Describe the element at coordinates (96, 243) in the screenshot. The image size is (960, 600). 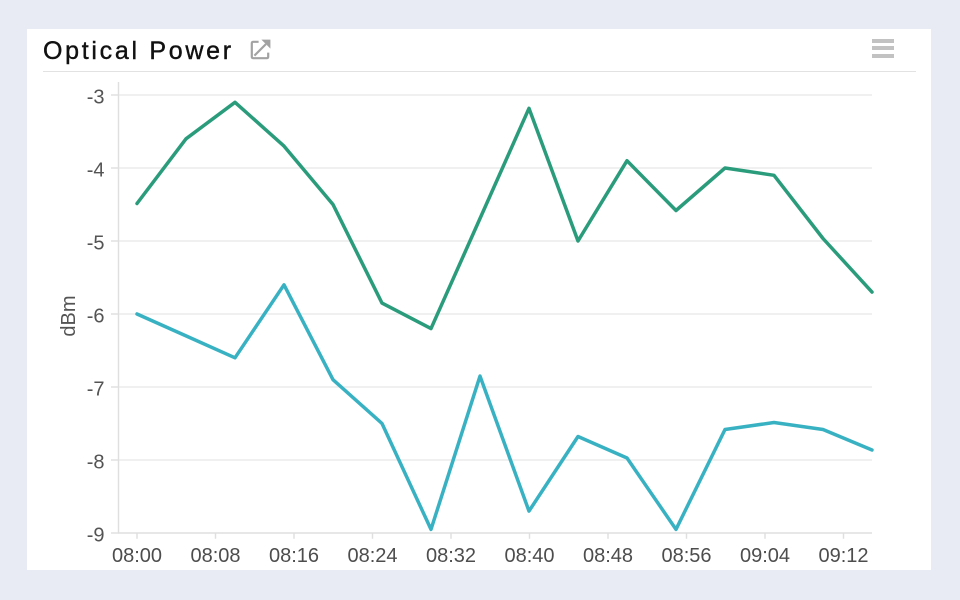
I see `svg-text: -5` at that location.